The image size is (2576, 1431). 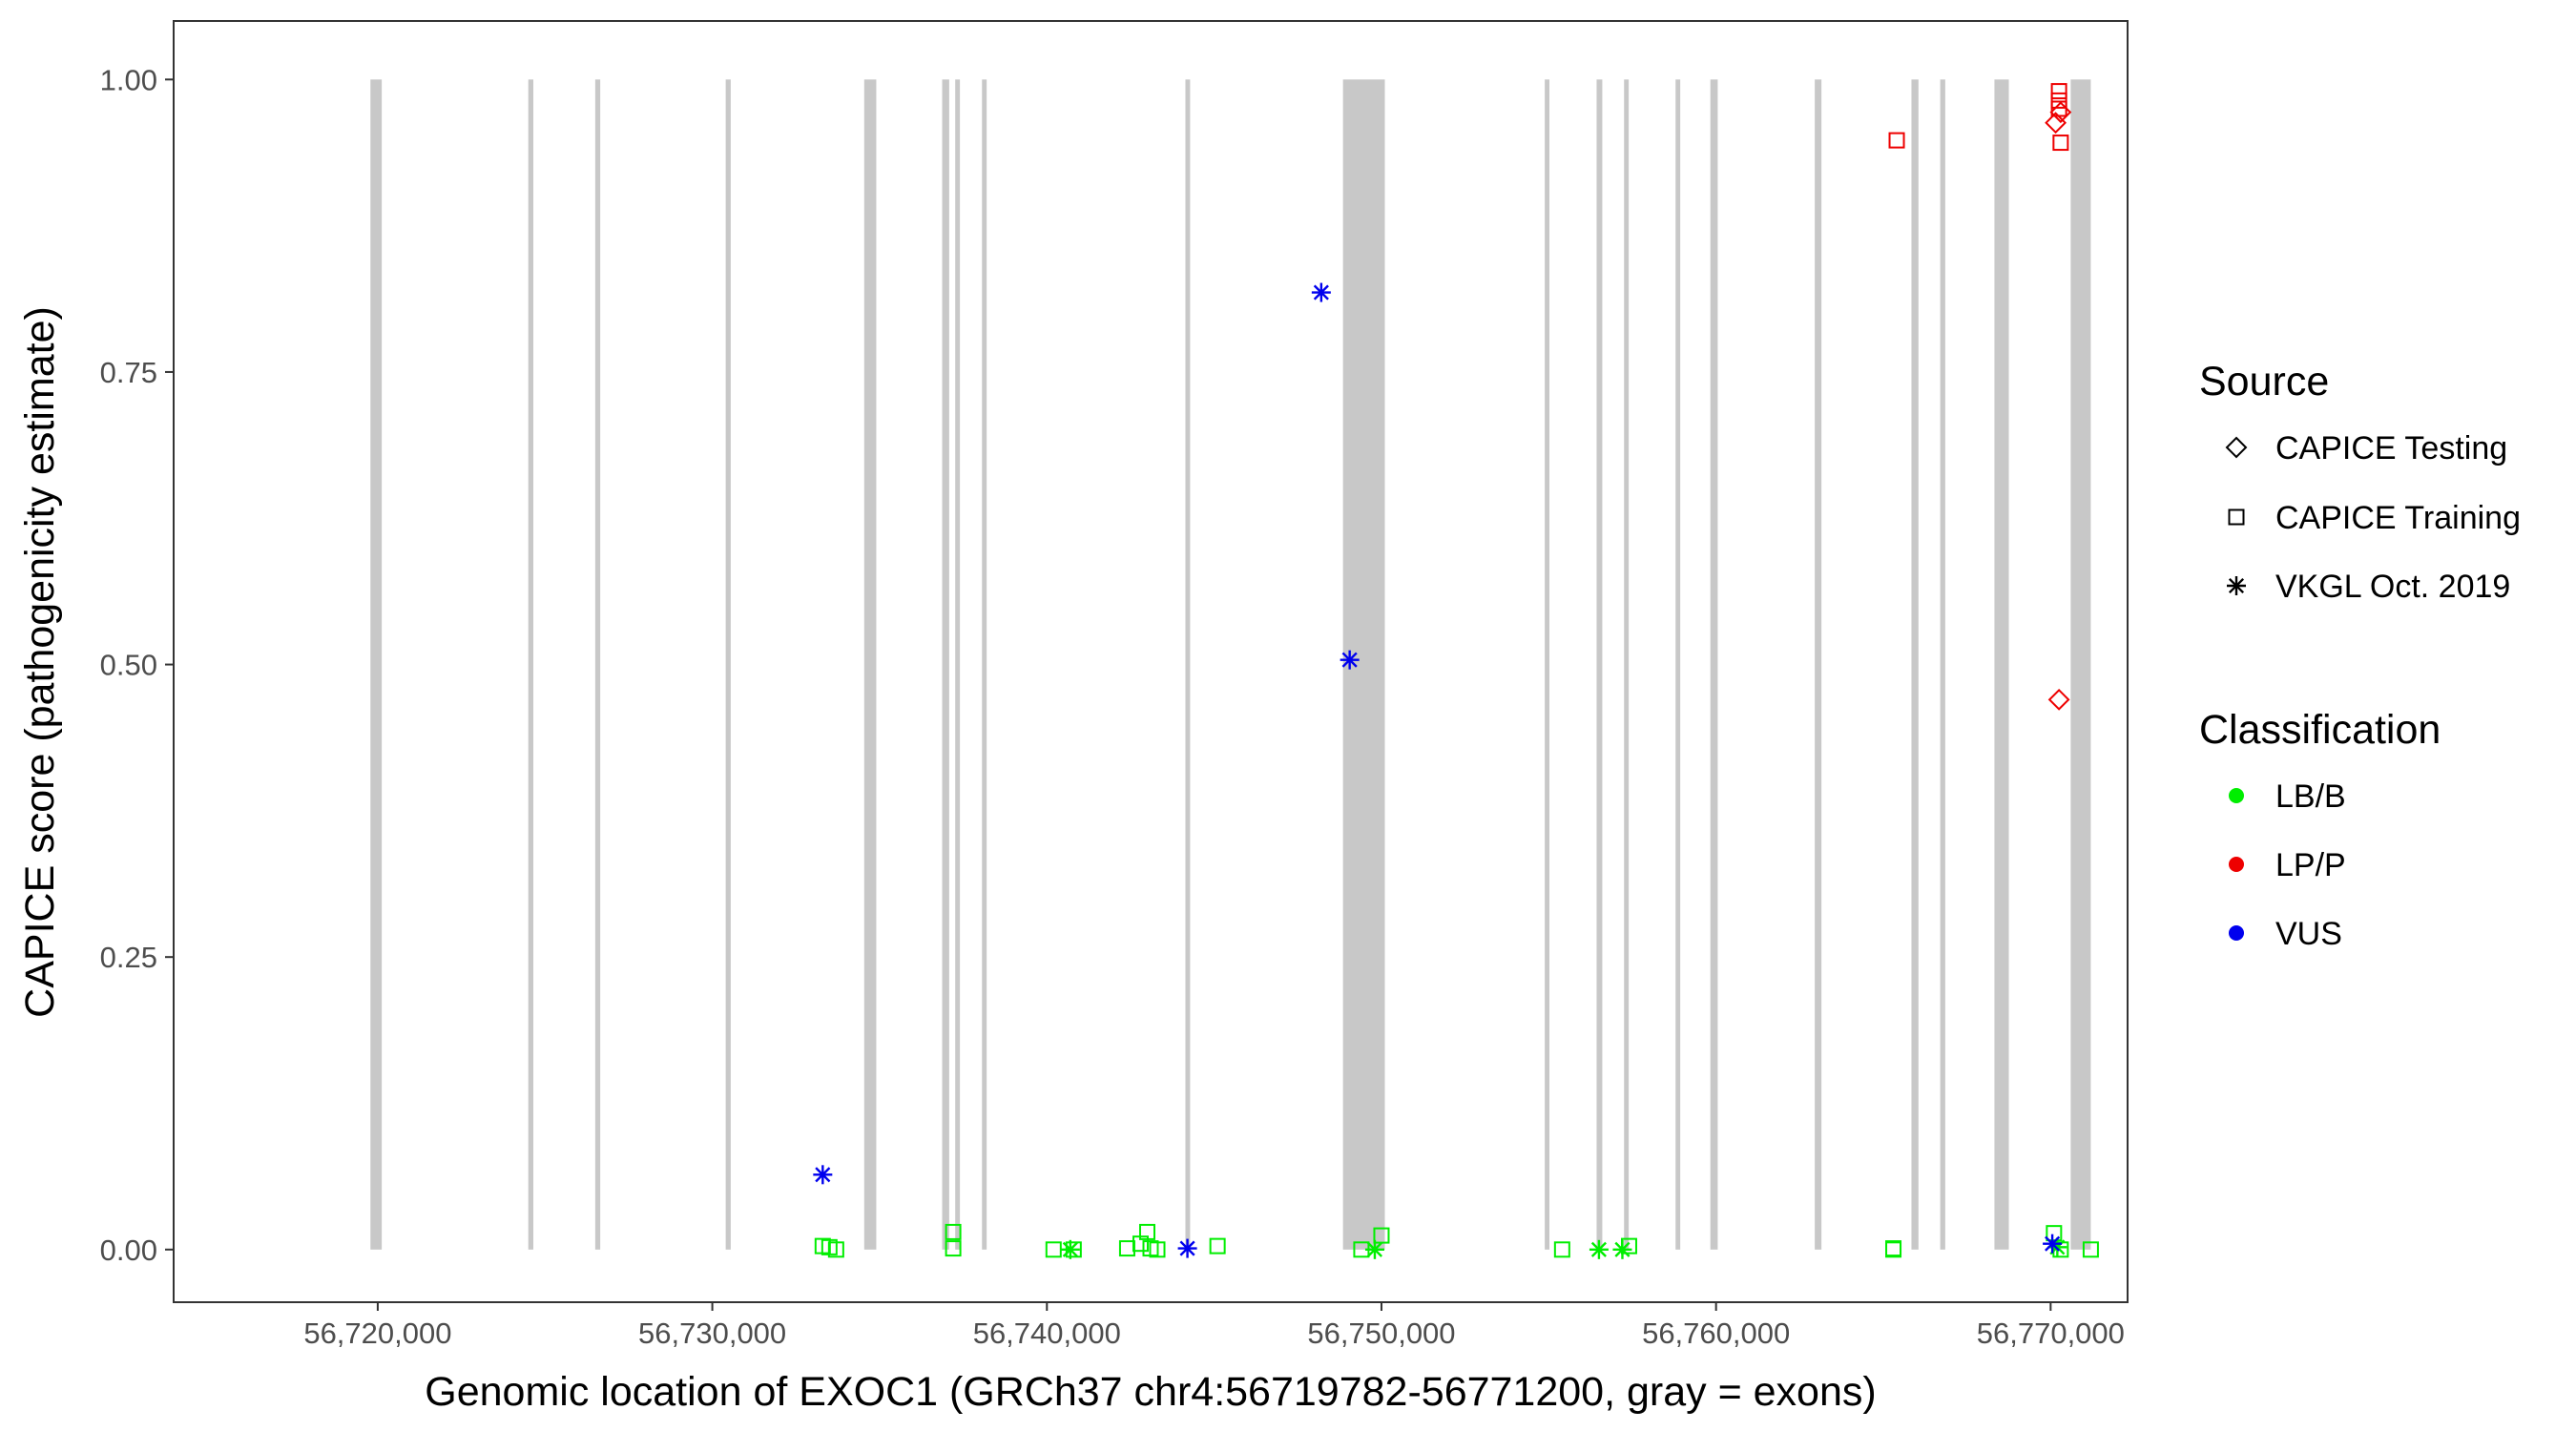 I want to click on legend-item-vus: VUS, so click(x=2285, y=934).